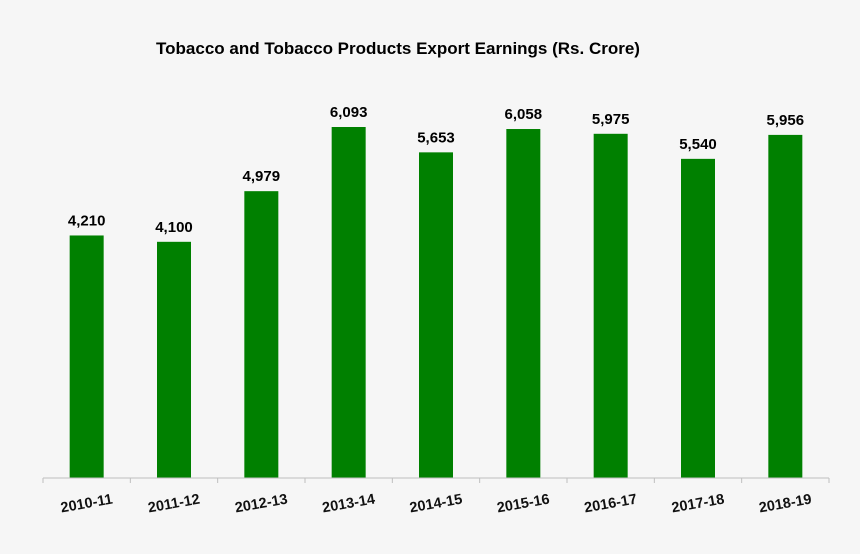 The height and width of the screenshot is (554, 860). I want to click on data-label: 5,653, so click(436, 137).